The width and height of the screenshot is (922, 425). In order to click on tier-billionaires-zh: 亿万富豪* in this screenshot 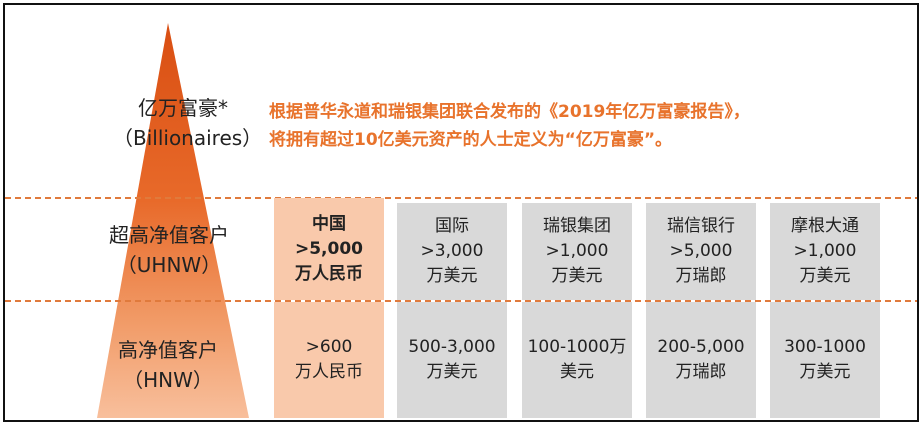, I will do `click(183, 108)`.